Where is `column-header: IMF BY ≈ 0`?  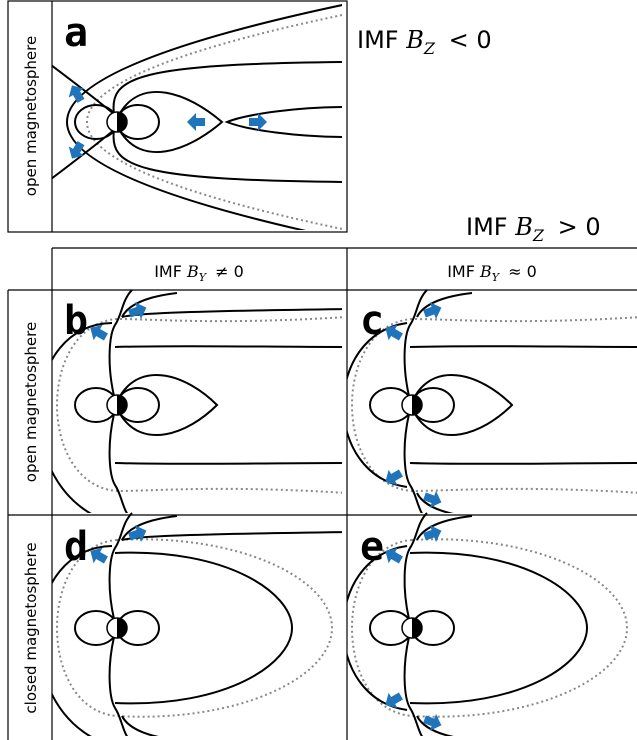 column-header: IMF BY ≈ 0 is located at coordinates (492, 273).